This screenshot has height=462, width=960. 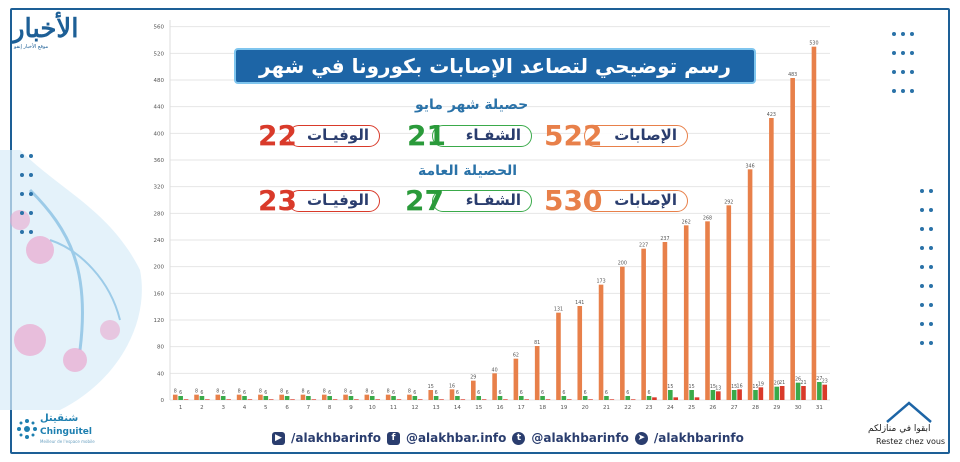 I want to click on bar-value-label: 237, so click(x=664, y=239).